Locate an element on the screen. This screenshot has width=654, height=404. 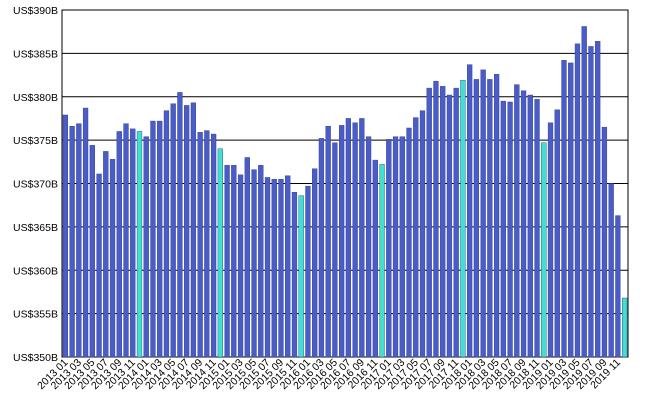
y-tick-label: US$380B is located at coordinates (35, 98).